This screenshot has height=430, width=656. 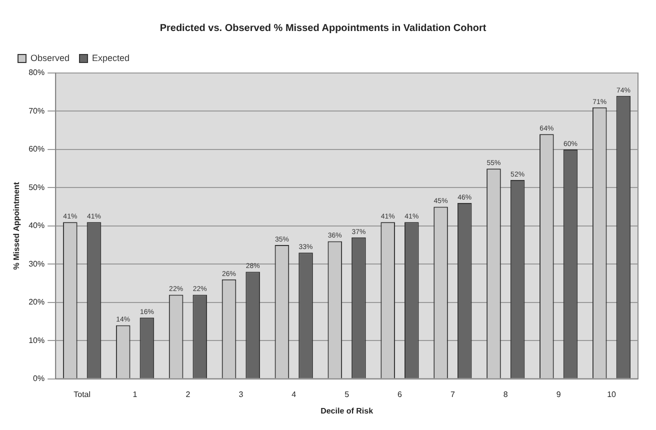 What do you see at coordinates (241, 394) in the screenshot?
I see `x-tick-label: 3` at bounding box center [241, 394].